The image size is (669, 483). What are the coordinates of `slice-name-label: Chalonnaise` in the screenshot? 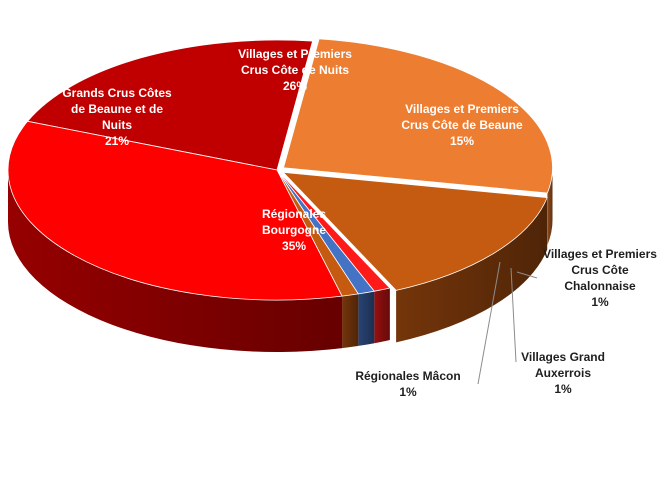 It's located at (600, 286).